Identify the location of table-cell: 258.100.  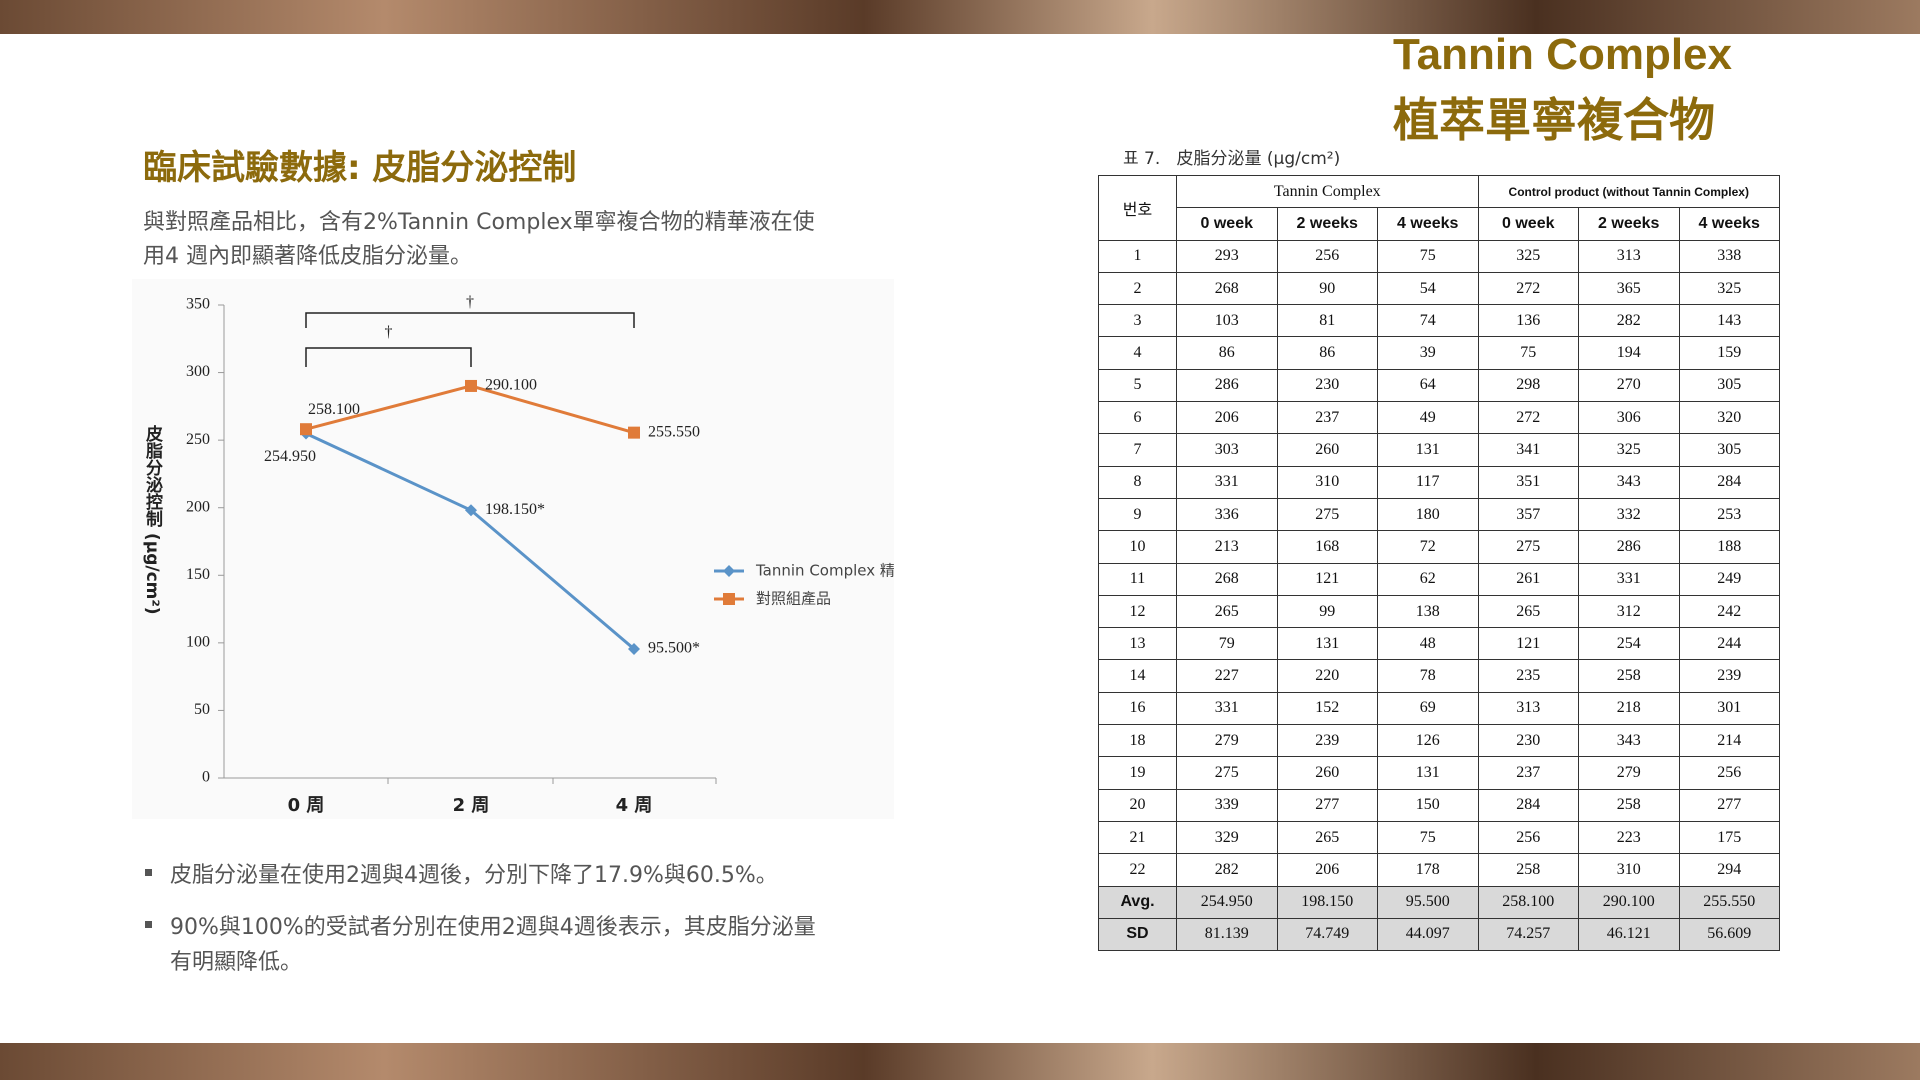
(1528, 902).